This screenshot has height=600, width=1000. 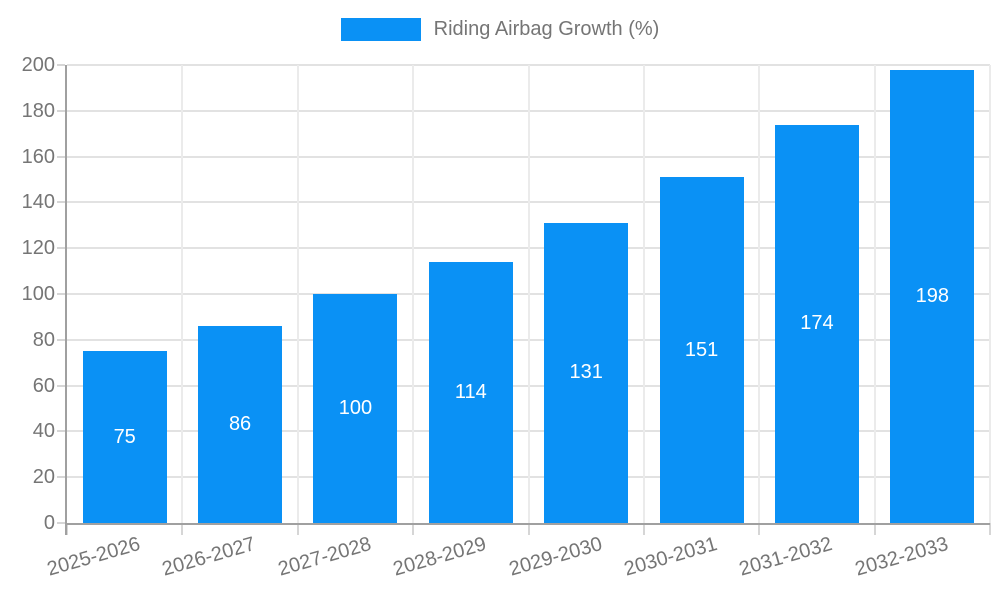 I want to click on x-axis-tick-label: 2030-2031, so click(x=670, y=557).